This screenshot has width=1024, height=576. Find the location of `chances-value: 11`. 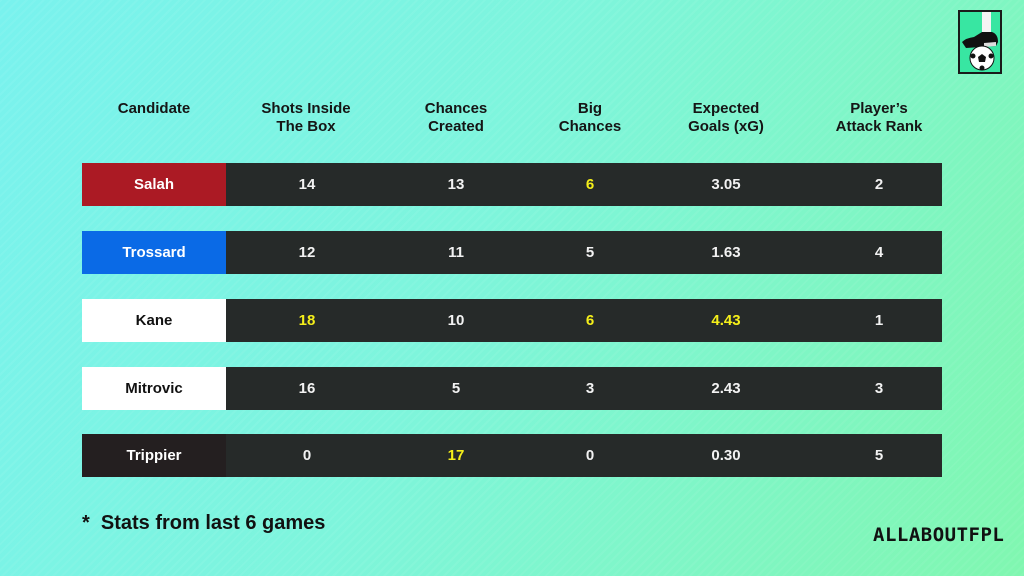

chances-value: 11 is located at coordinates (456, 252).